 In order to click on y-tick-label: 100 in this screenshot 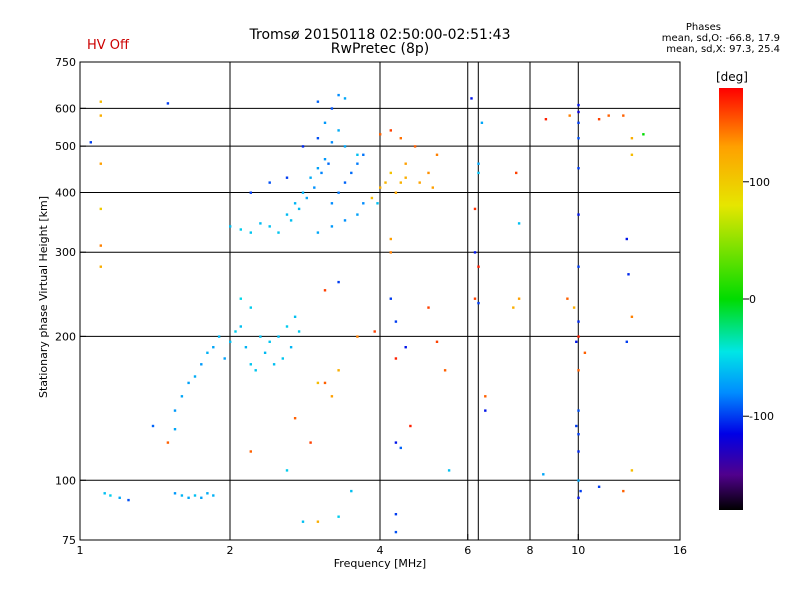, I will do `click(65, 480)`.